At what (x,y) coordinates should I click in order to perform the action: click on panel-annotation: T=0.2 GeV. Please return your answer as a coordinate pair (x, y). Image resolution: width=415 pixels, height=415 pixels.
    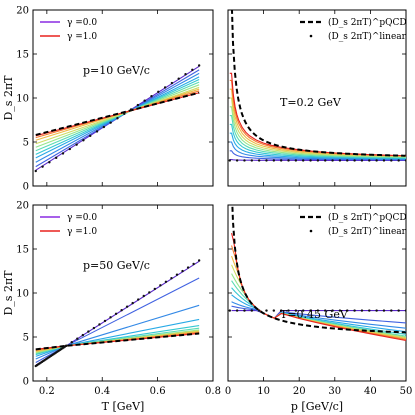
    Looking at the image, I should click on (311, 102).